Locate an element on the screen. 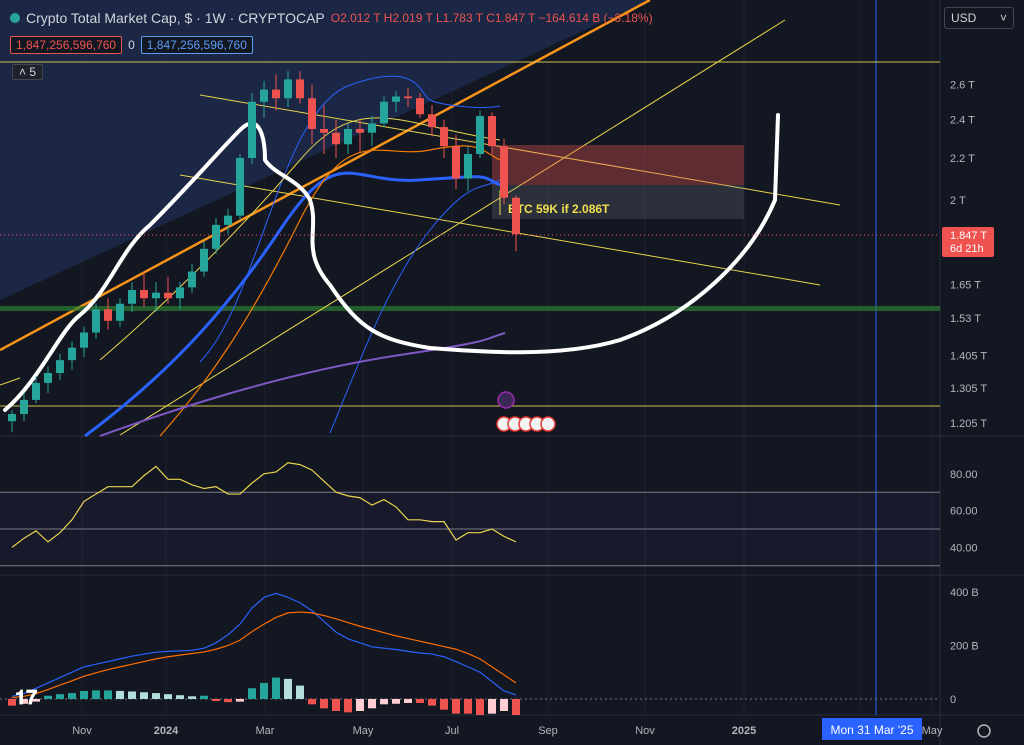 Image resolution: width=1024 pixels, height=745 pixels. spread-value: 0 is located at coordinates (131, 45).